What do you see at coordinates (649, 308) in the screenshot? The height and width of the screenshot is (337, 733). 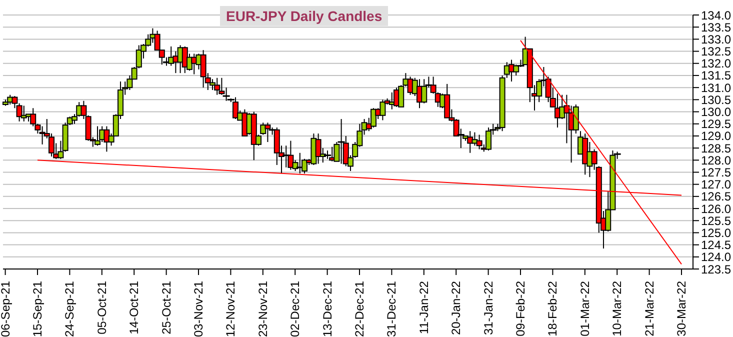 I see `x-tick-label: 21-Mar-22` at bounding box center [649, 308].